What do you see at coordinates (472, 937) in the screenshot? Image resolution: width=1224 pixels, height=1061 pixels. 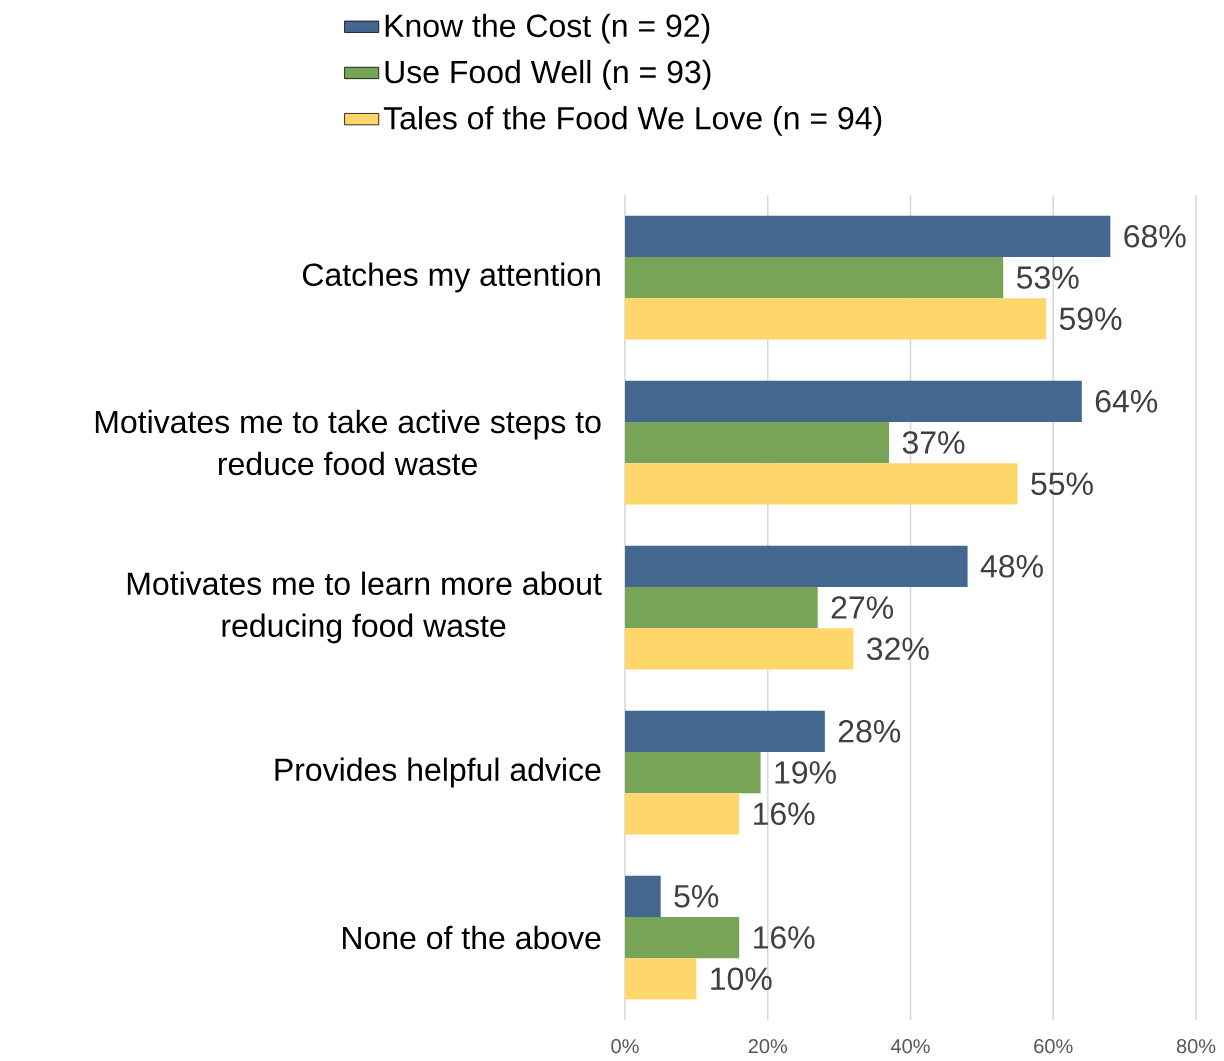 I see `y-tick-label: None of the above` at bounding box center [472, 937].